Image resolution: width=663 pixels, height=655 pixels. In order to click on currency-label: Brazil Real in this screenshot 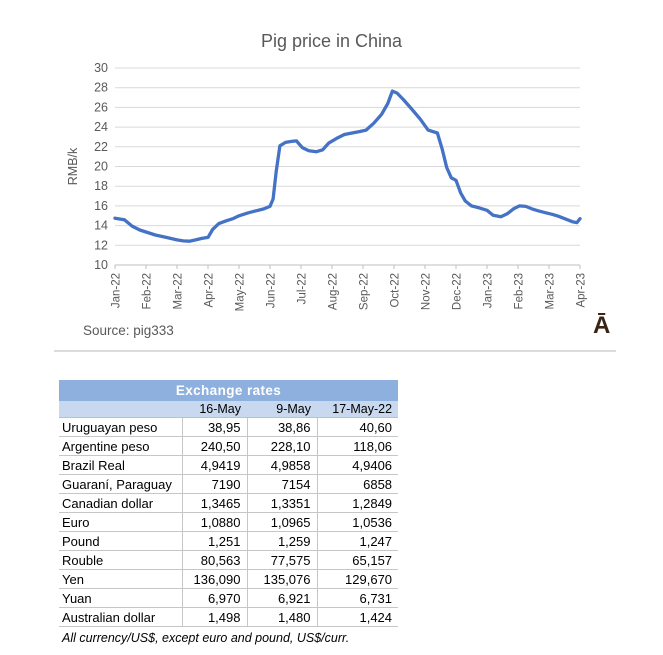, I will do `click(120, 465)`.